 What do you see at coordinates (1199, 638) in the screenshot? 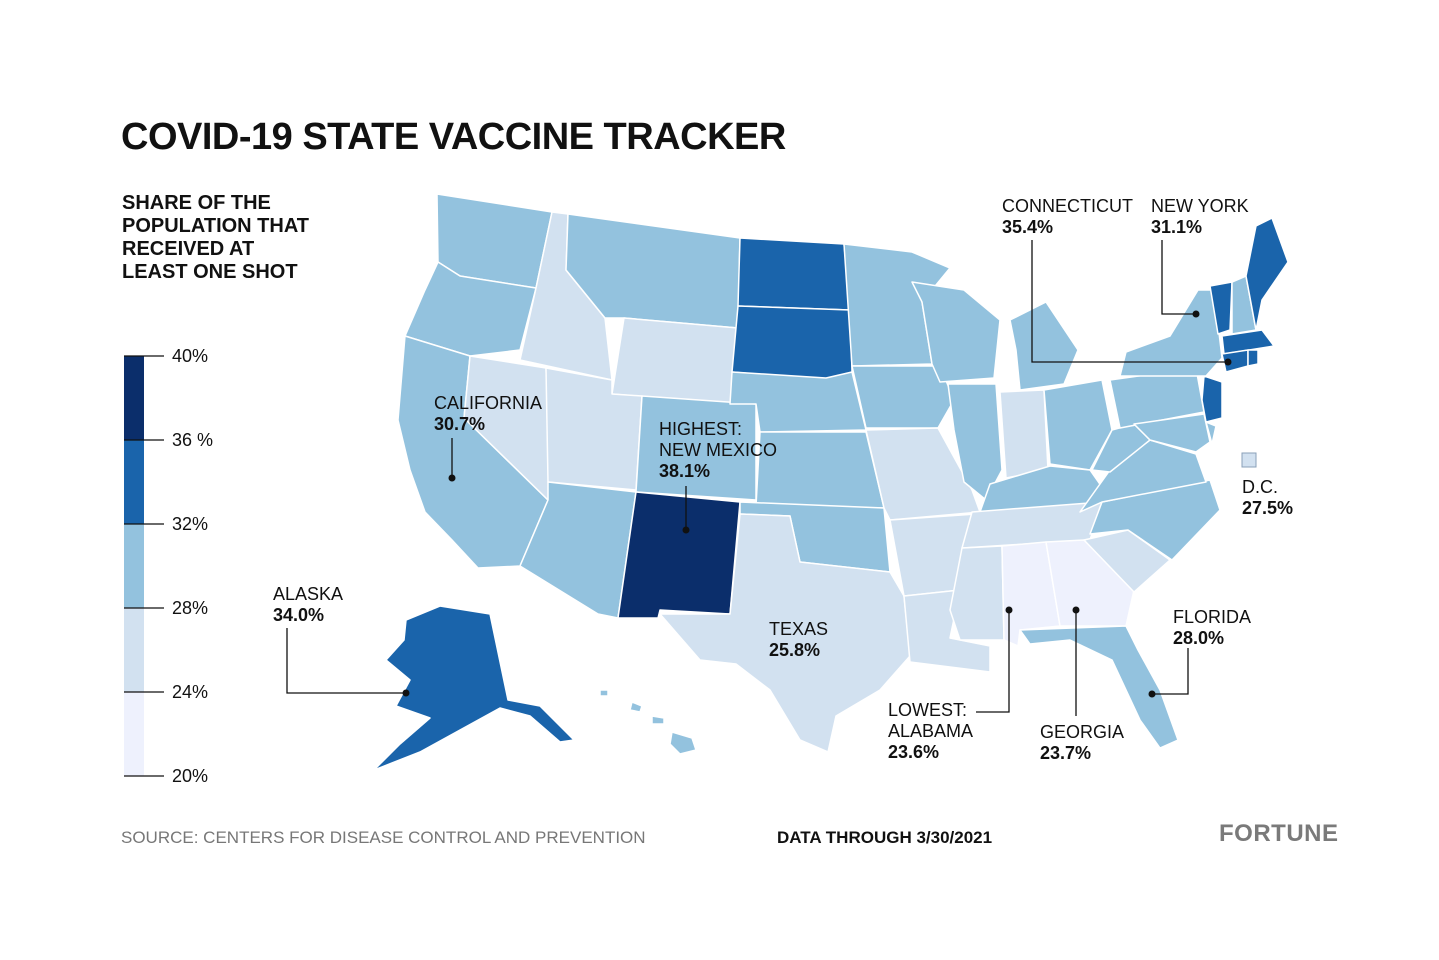
I see `callout-florida-value: 28.0%` at bounding box center [1199, 638].